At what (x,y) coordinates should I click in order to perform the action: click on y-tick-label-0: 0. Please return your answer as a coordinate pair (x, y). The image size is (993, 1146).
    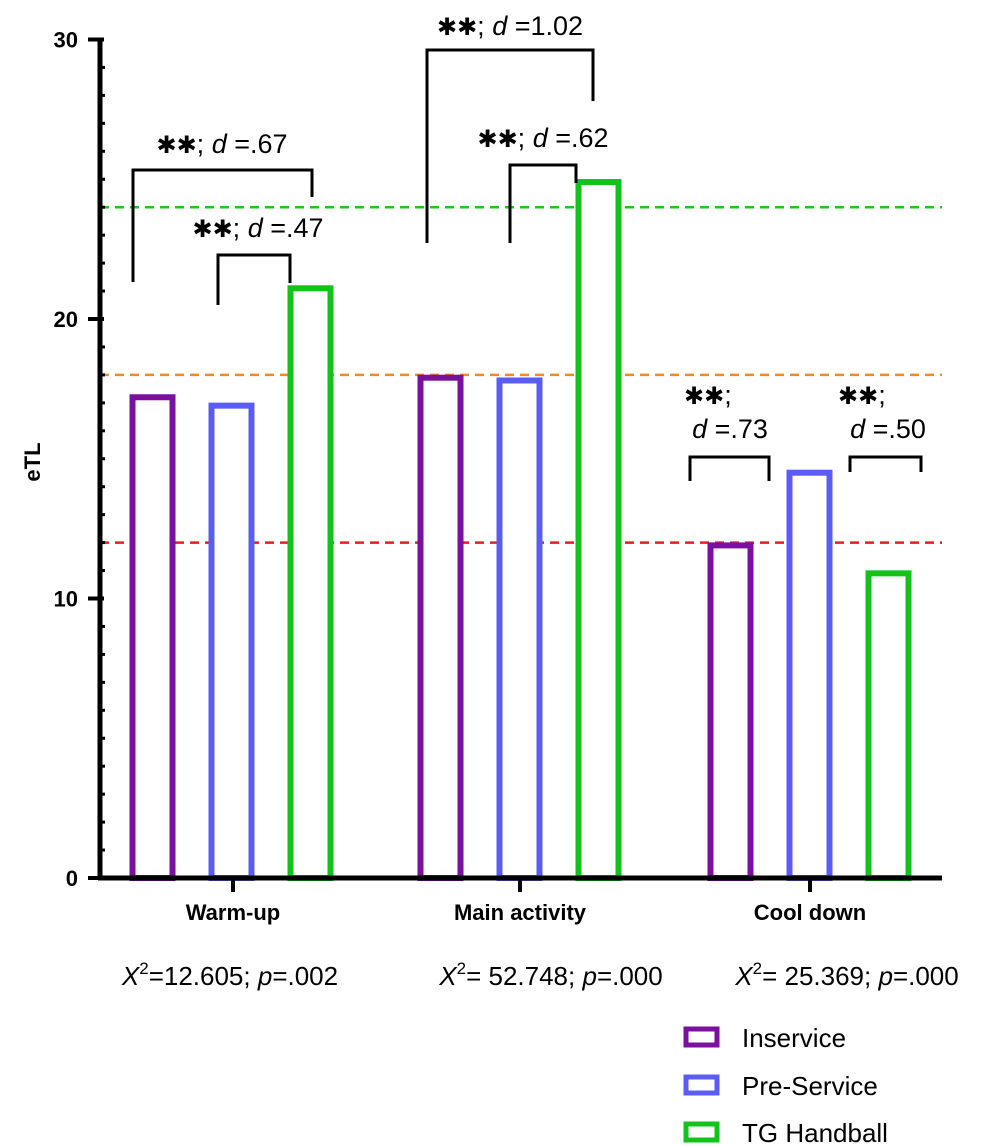
    Looking at the image, I should click on (72, 878).